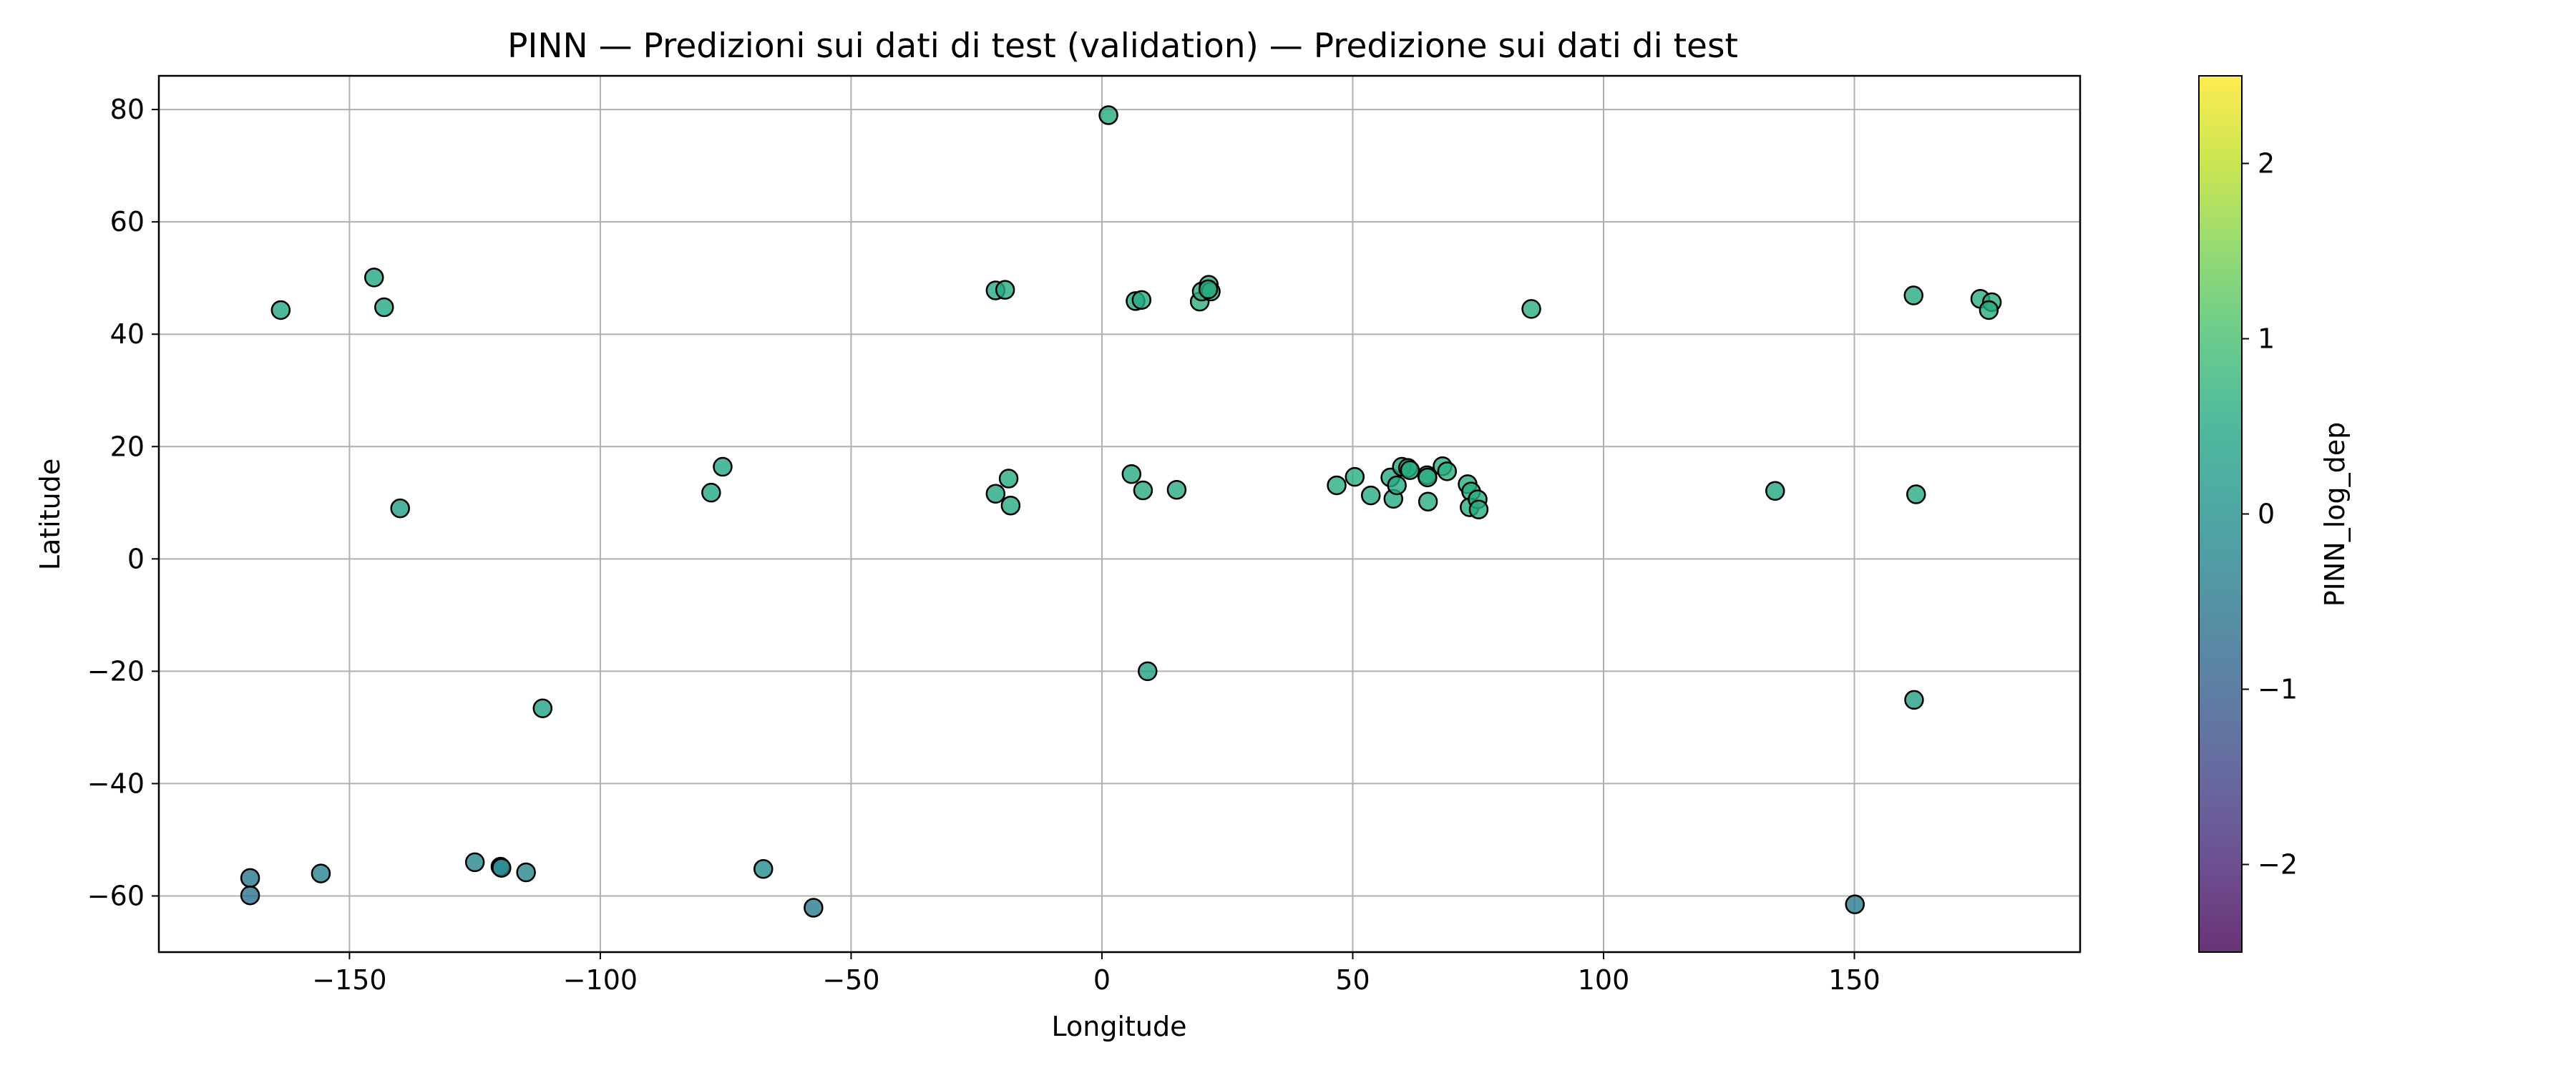 The image size is (2576, 1073). What do you see at coordinates (116, 896) in the screenshot?
I see `y-tick-label: −60` at bounding box center [116, 896].